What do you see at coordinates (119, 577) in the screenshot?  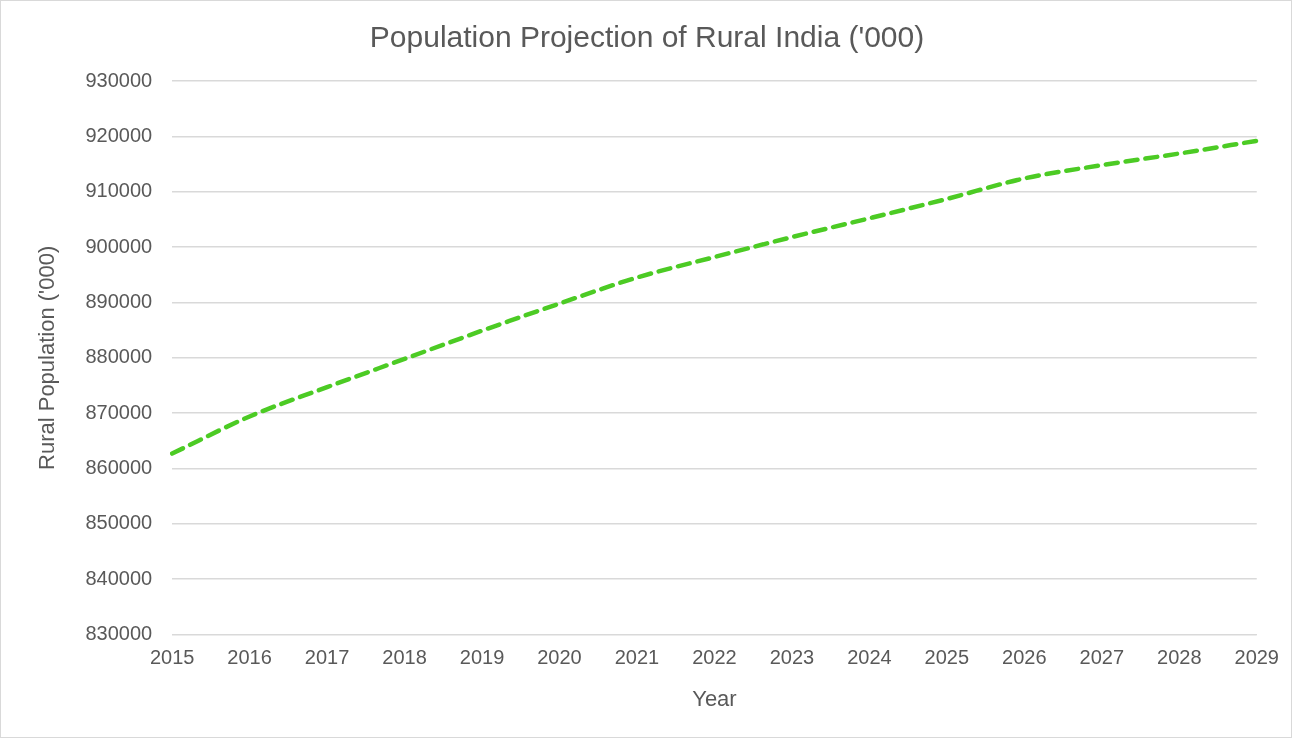 I see `y-tick-label: 840000` at bounding box center [119, 577].